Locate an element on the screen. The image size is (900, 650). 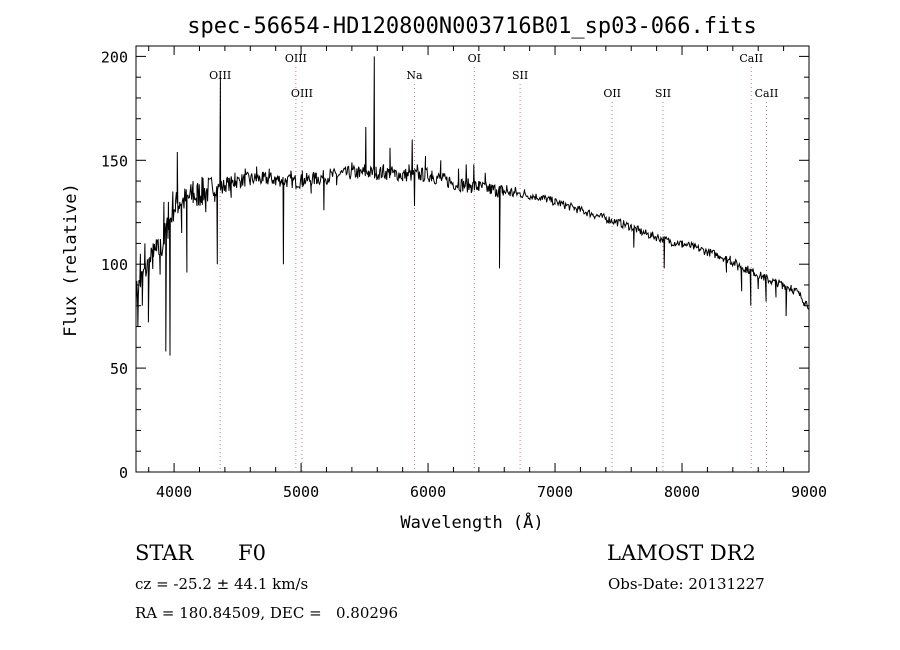
y-tick-label: 50 is located at coordinates (119, 369).